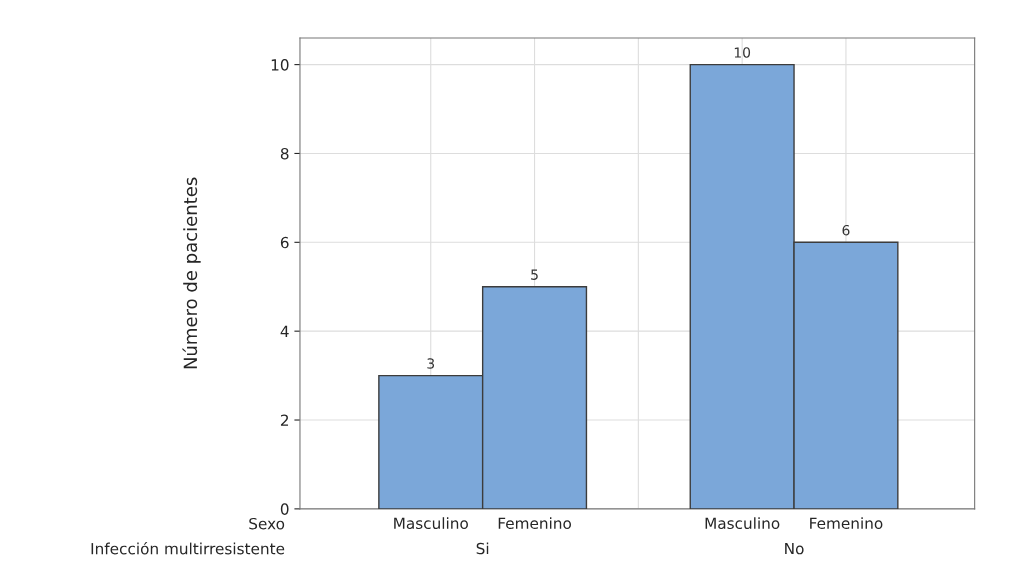  I want to click on data-label: 5, so click(534, 274).